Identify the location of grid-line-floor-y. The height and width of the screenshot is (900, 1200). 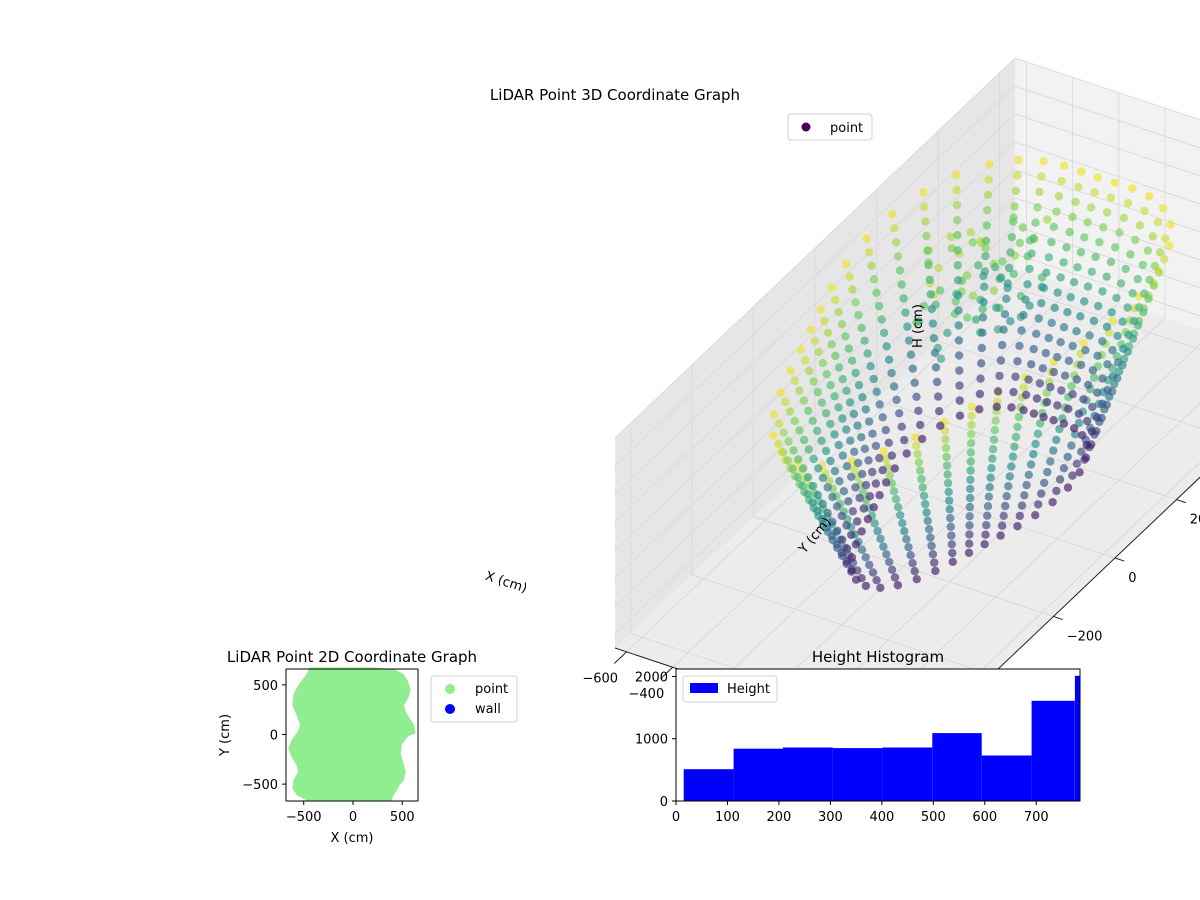
(1026, 449).